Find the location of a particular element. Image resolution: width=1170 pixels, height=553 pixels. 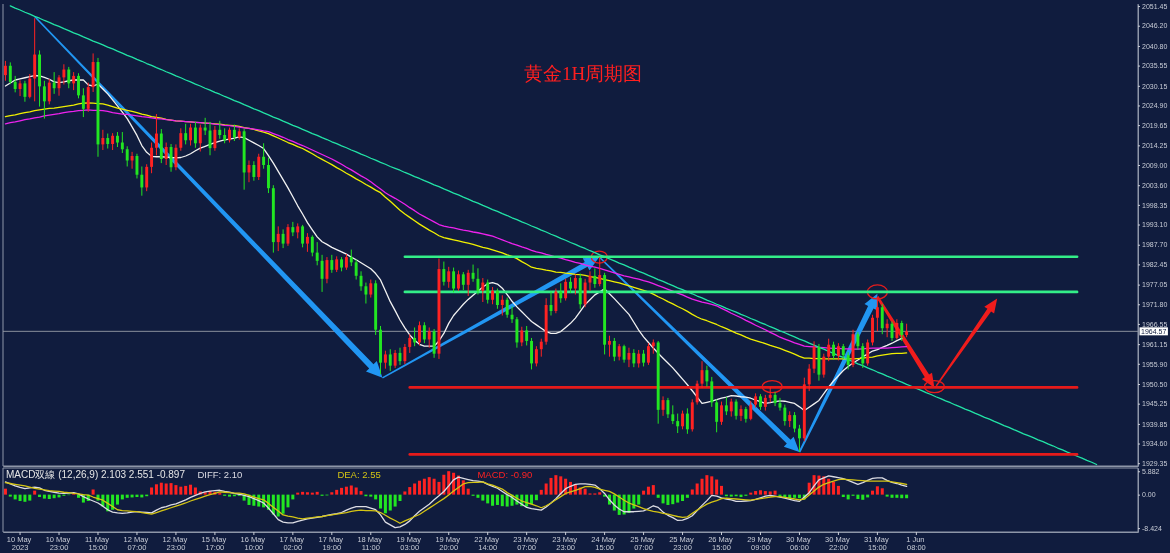

series-label: MACD: -0.90 is located at coordinates (505, 474).